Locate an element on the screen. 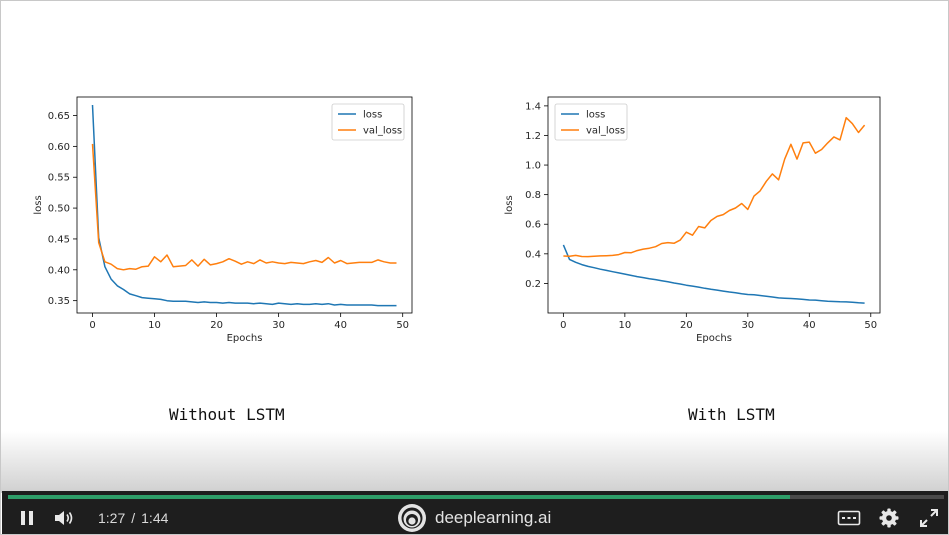 The width and height of the screenshot is (949, 535). volume-button is located at coordinates (64, 518).